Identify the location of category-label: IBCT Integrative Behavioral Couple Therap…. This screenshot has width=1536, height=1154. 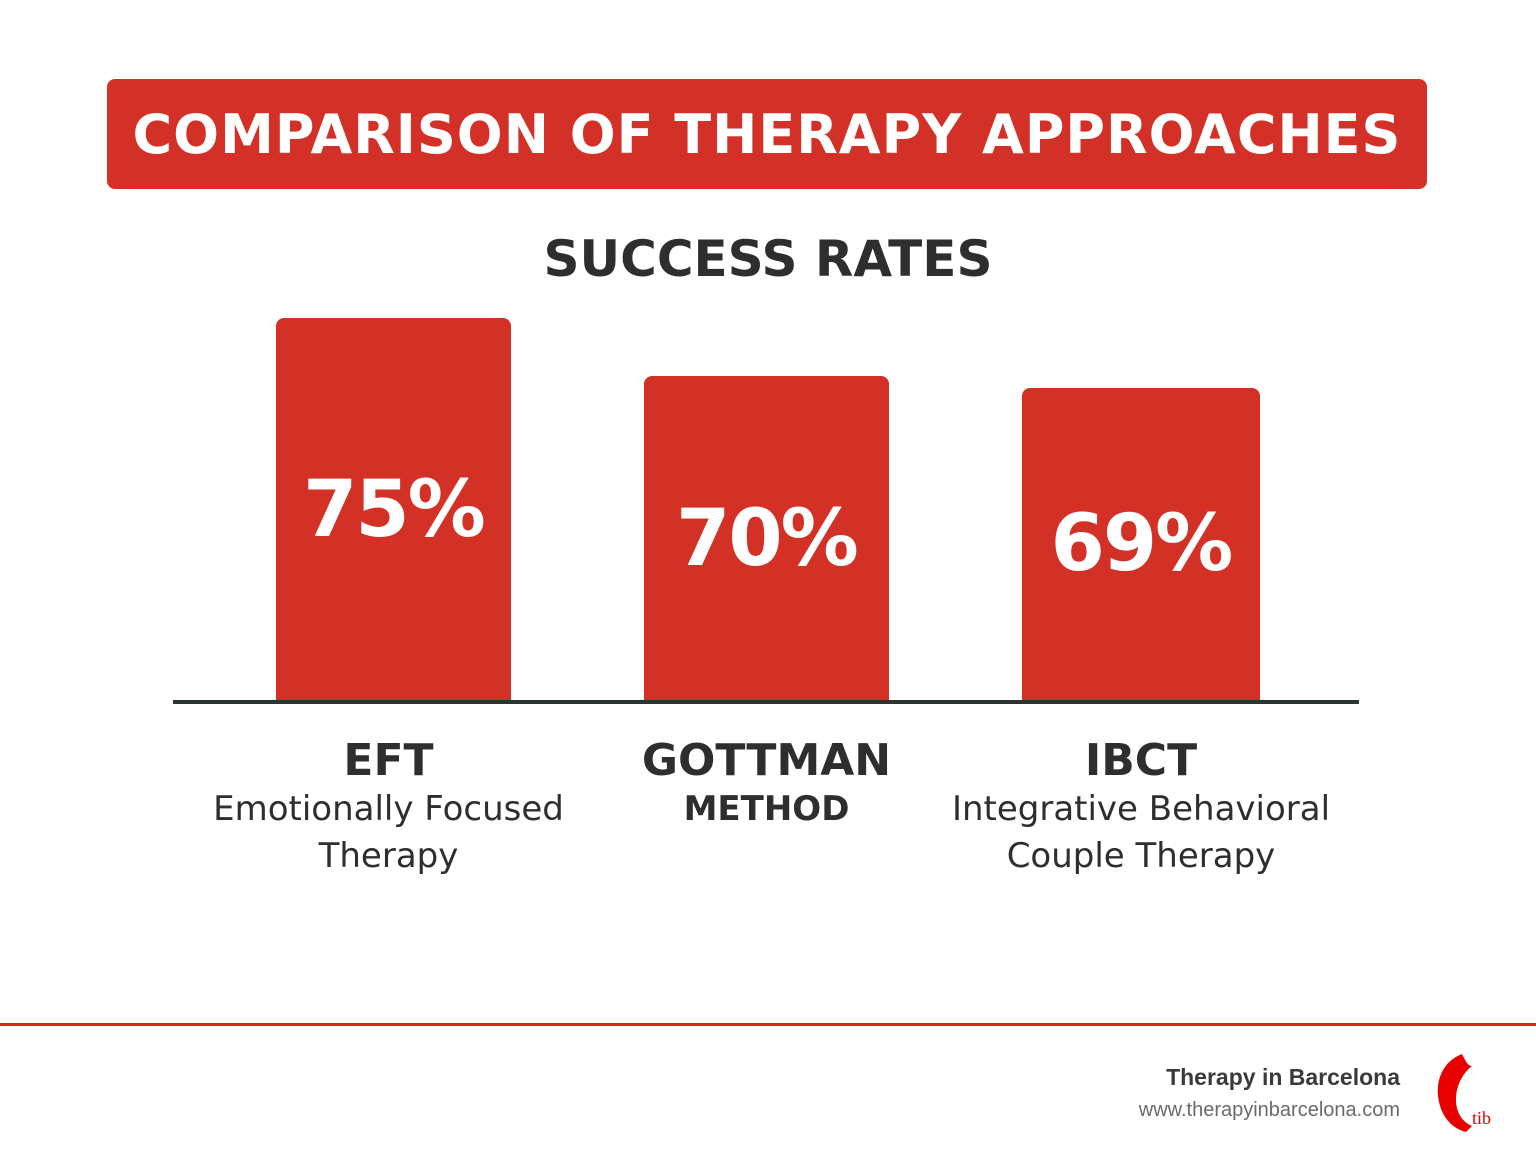
(1141, 807).